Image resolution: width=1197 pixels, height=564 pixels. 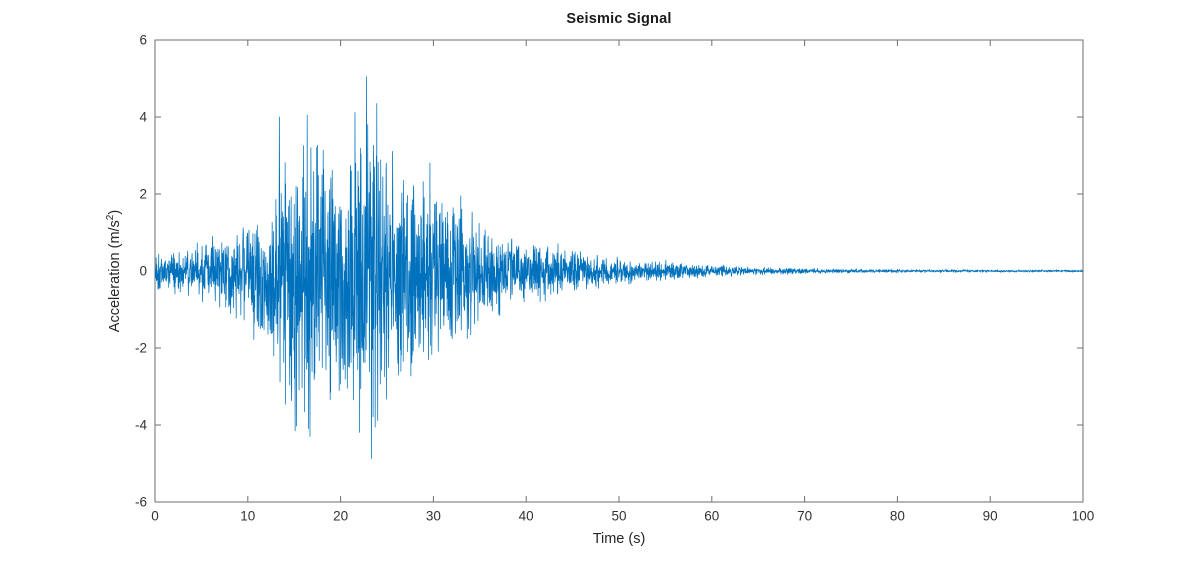 I want to click on y-tick-label: 2, so click(x=143, y=194).